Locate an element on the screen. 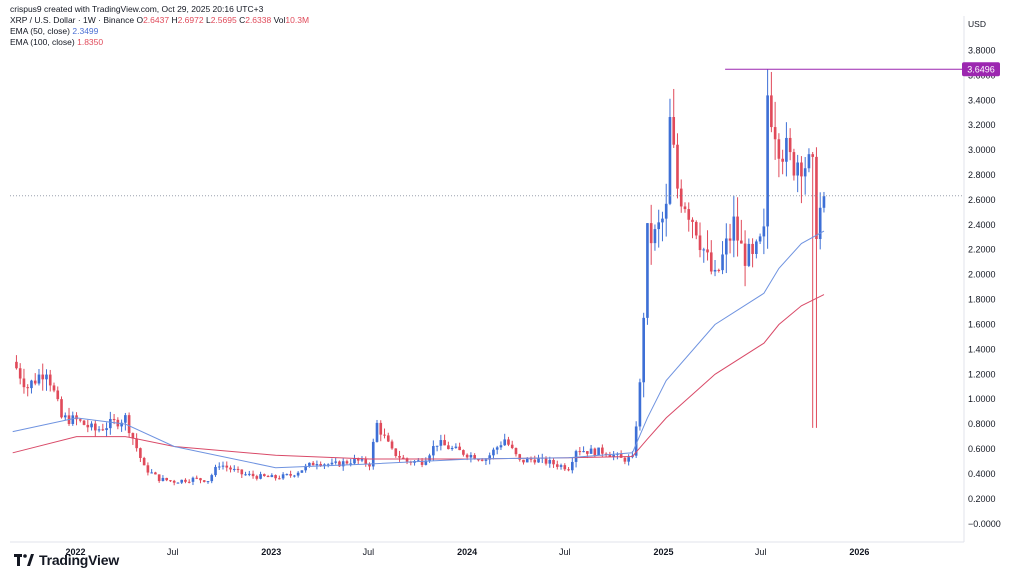 Image resolution: width=1024 pixels, height=586 pixels. y-tick-label: 3.4000 is located at coordinates (982, 100).